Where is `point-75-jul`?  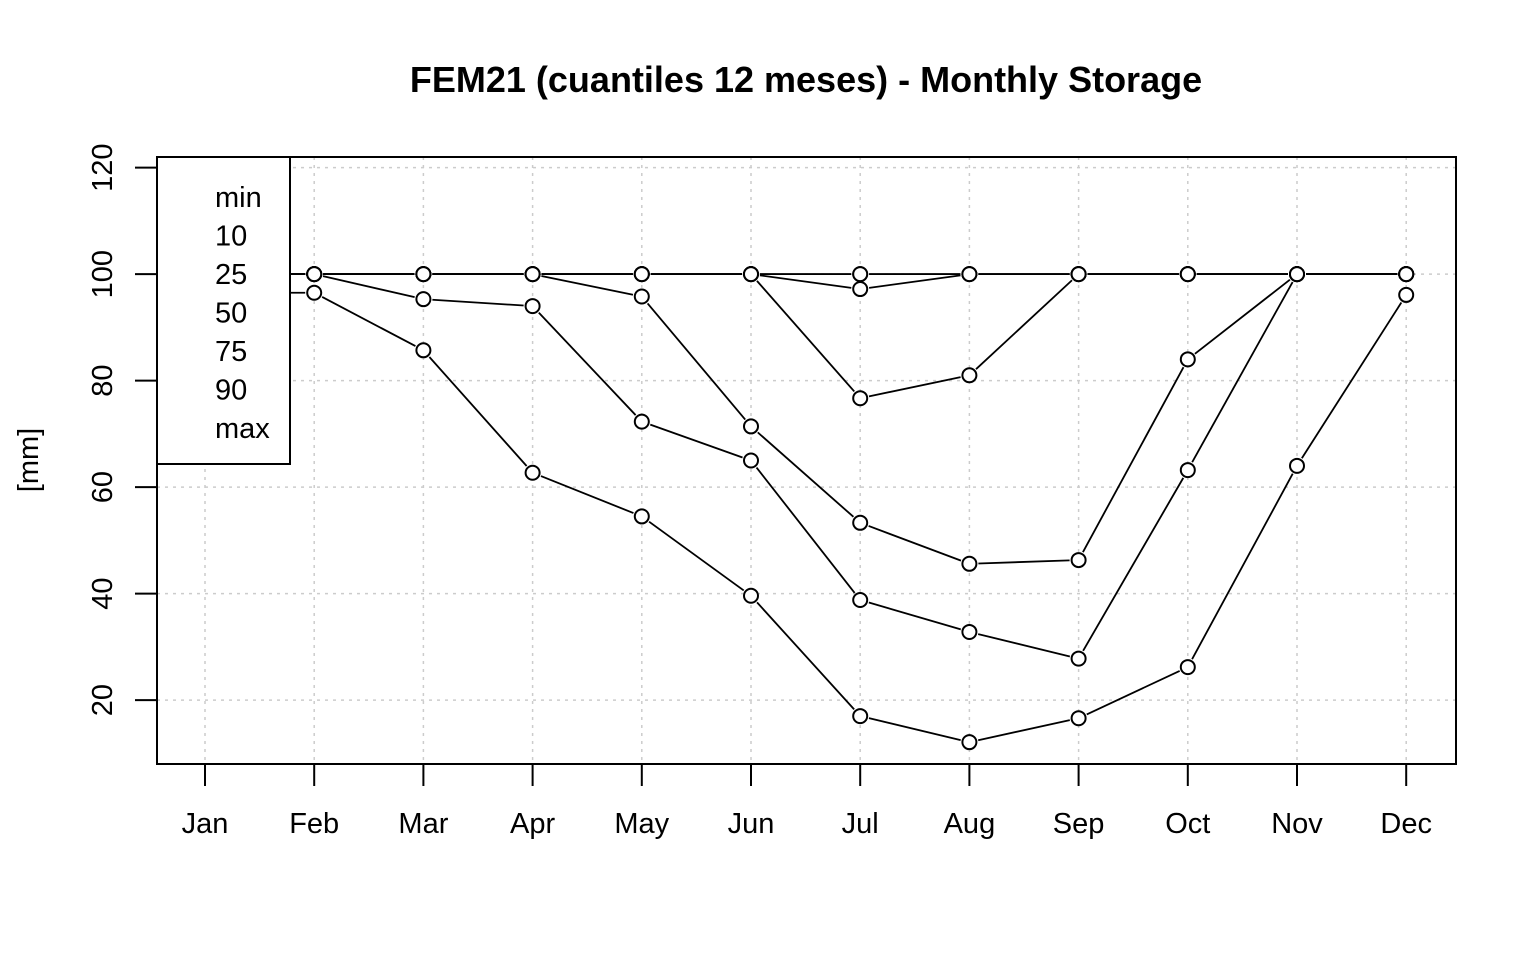 point-75-jul is located at coordinates (860, 289).